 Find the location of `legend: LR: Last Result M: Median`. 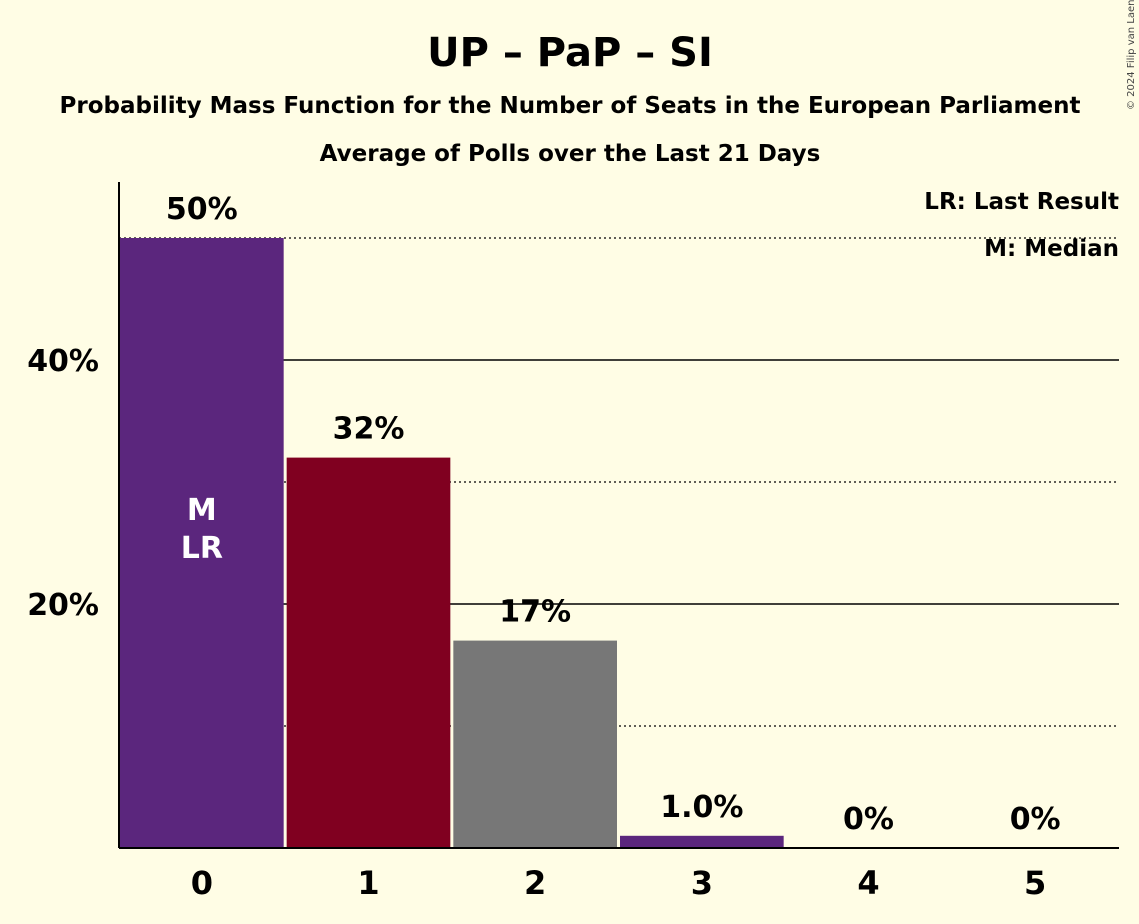

legend: LR: Last Result M: Median is located at coordinates (1021, 225).